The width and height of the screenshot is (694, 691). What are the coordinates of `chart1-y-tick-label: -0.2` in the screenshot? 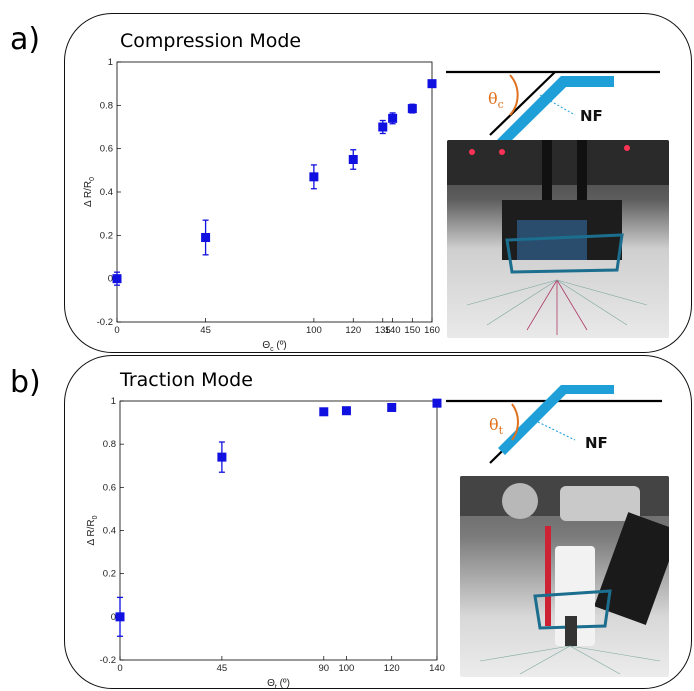 It's located at (108, 660).